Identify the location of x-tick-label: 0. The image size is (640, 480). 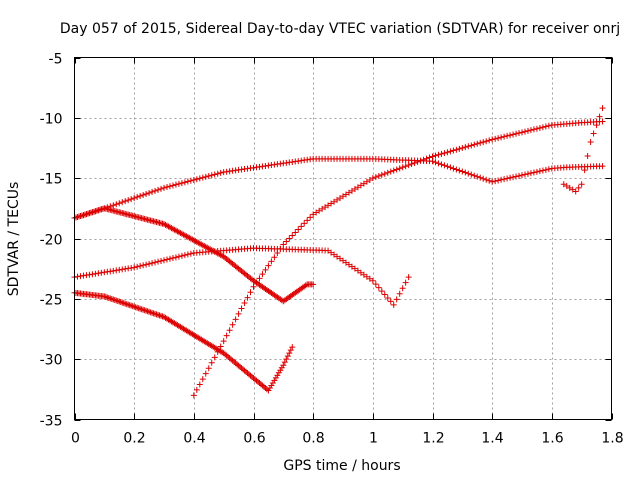
(75, 439).